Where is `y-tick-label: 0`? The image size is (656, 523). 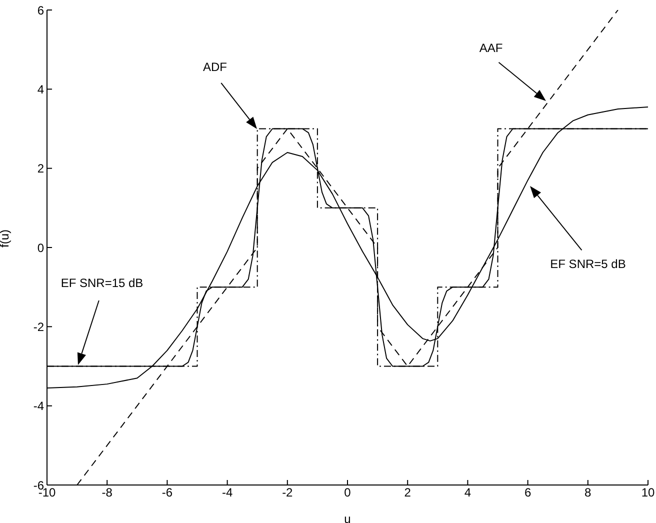
y-tick-label: 0 is located at coordinates (40, 247).